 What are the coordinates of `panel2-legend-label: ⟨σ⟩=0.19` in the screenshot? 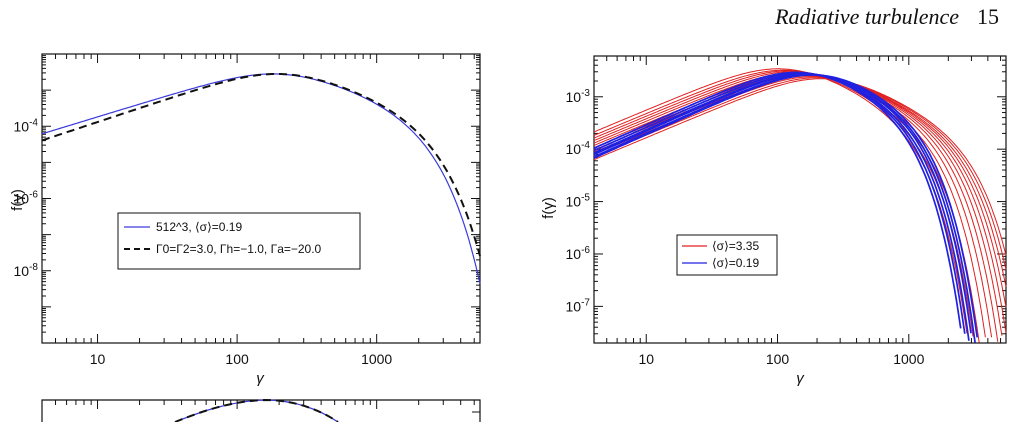 It's located at (735, 263).